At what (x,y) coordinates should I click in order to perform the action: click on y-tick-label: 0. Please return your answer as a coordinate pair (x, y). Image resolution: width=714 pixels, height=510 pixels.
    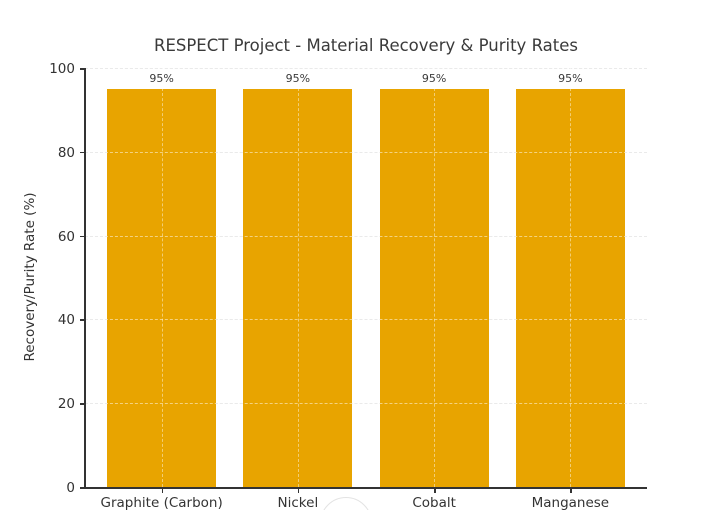
    Looking at the image, I should click on (70, 488).